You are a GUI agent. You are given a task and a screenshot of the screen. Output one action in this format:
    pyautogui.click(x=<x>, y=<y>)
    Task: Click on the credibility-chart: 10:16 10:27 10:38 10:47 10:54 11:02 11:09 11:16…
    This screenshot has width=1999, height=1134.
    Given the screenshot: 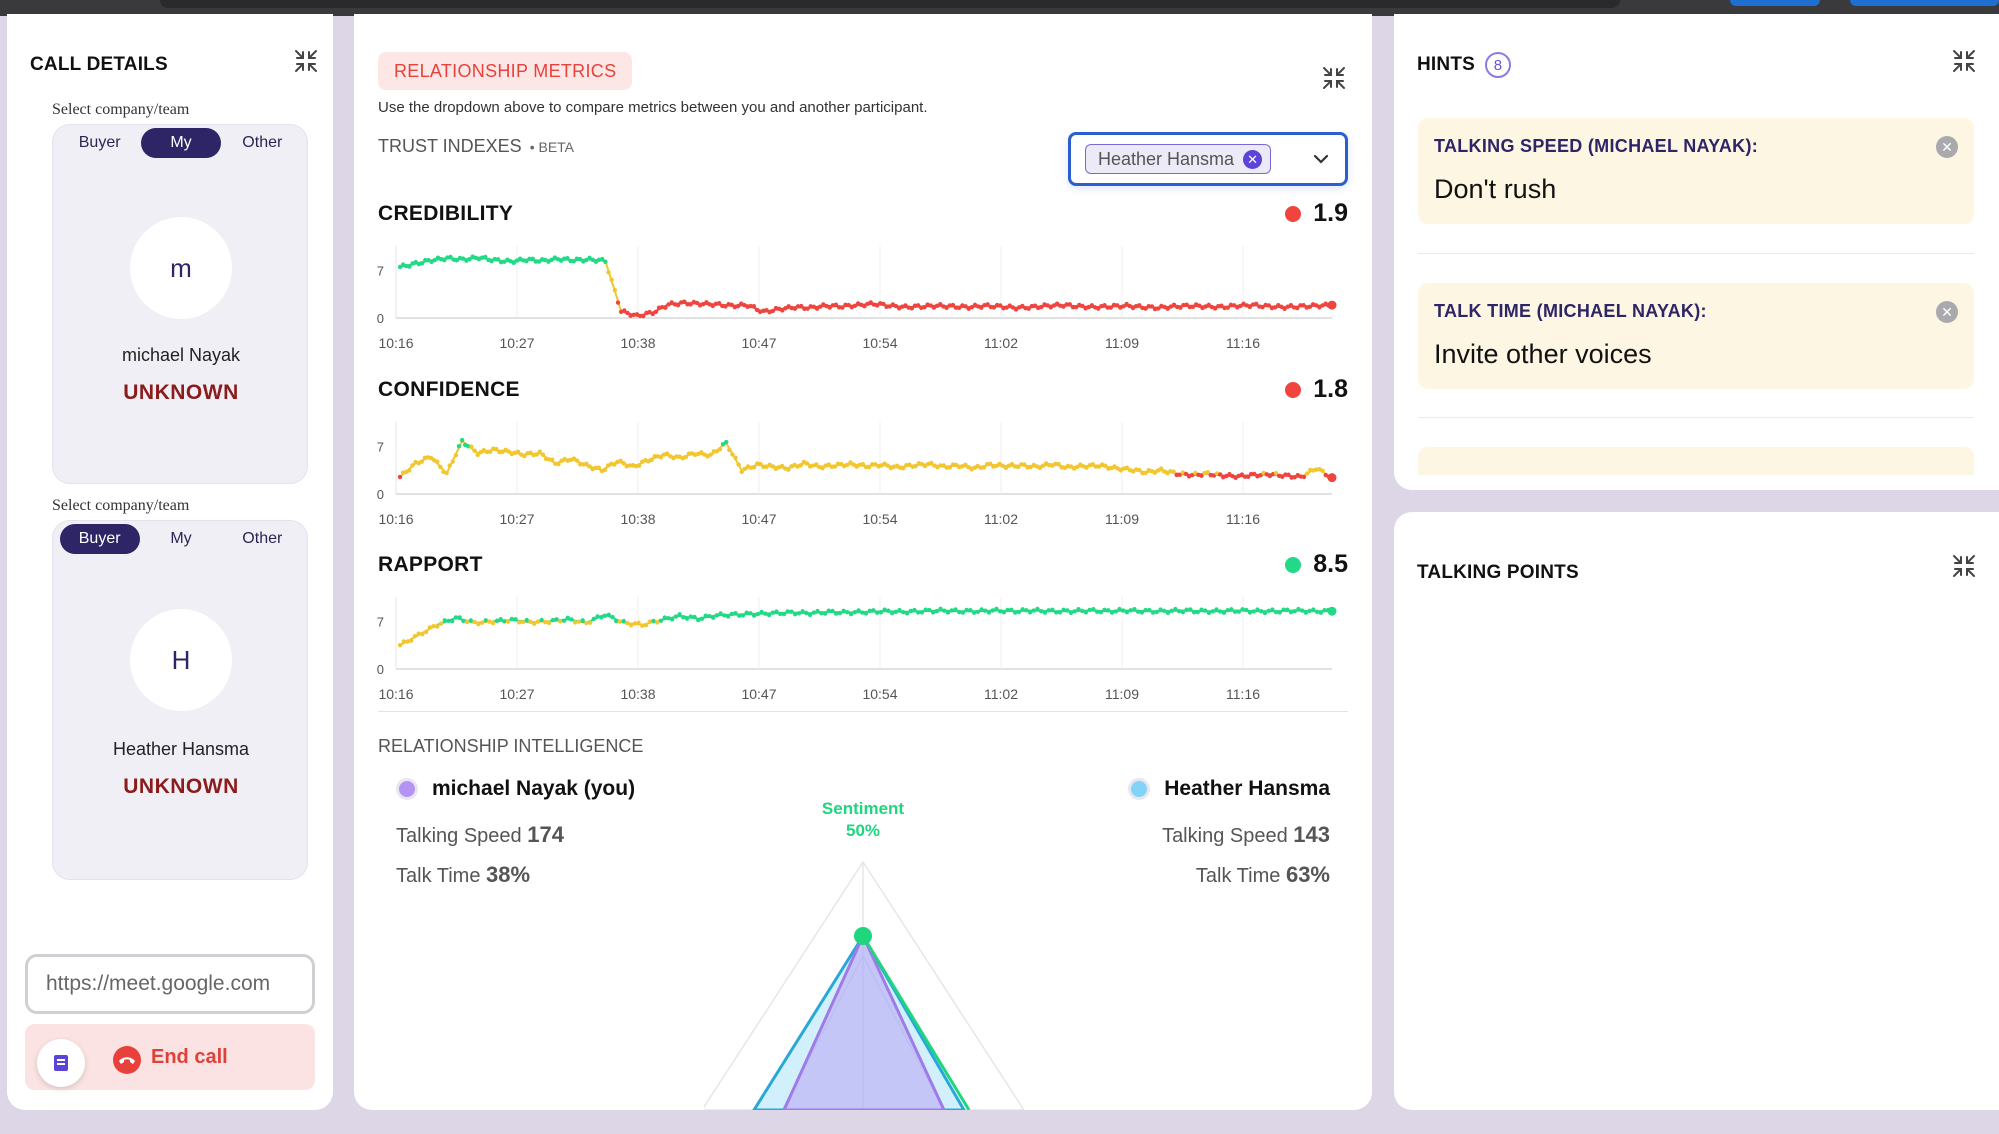 What is the action you would take?
    pyautogui.click(x=857, y=298)
    